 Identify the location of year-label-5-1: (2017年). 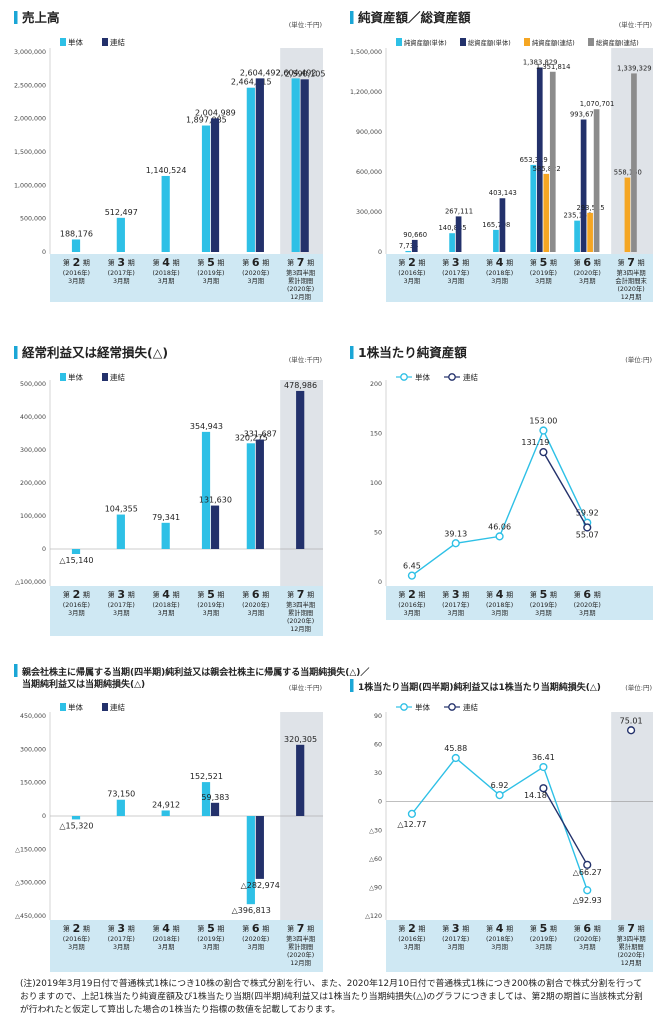
(455, 938).